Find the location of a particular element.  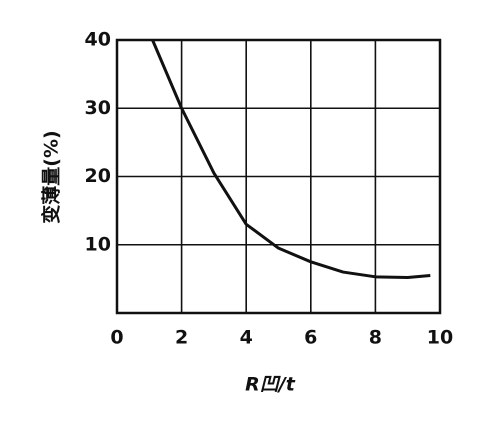

x-tick-label: 10 is located at coordinates (440, 338).